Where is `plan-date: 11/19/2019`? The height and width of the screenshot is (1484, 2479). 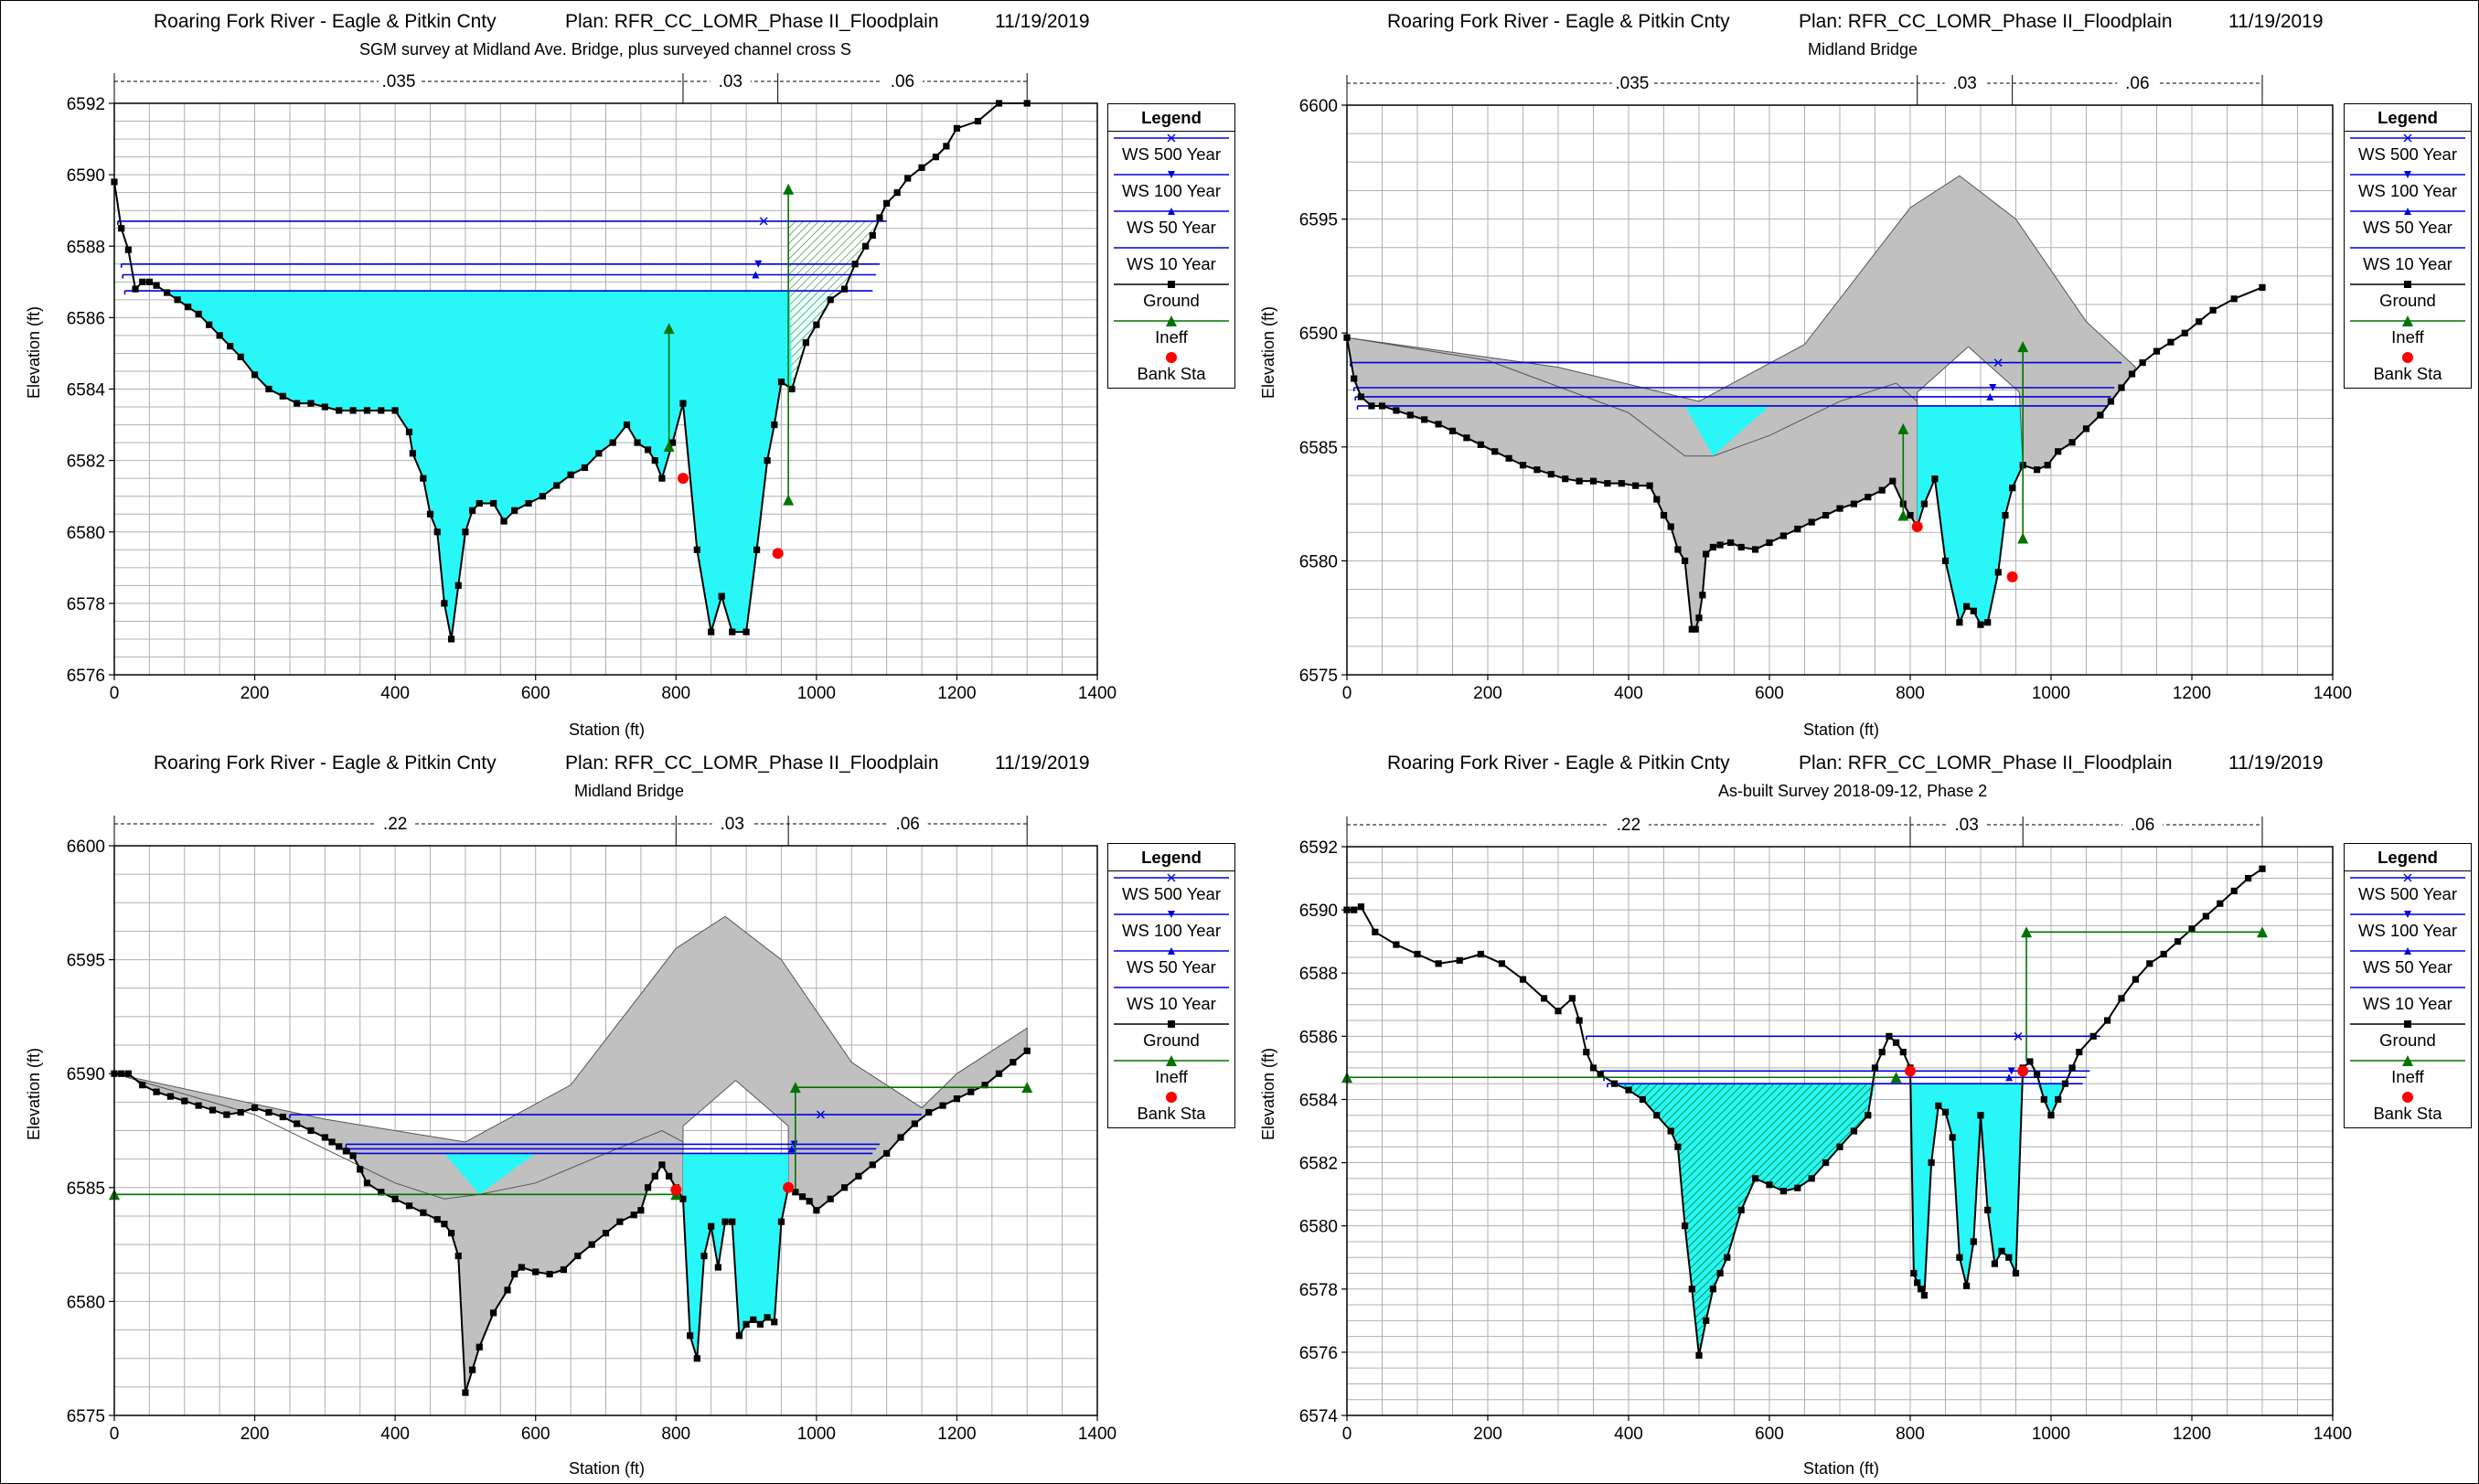
plan-date: 11/19/2019 is located at coordinates (1042, 21).